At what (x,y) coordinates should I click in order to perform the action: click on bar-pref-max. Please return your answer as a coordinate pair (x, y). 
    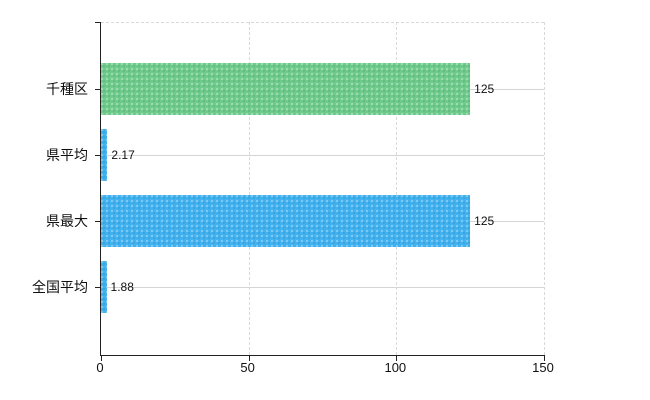
    Looking at the image, I should click on (286, 221).